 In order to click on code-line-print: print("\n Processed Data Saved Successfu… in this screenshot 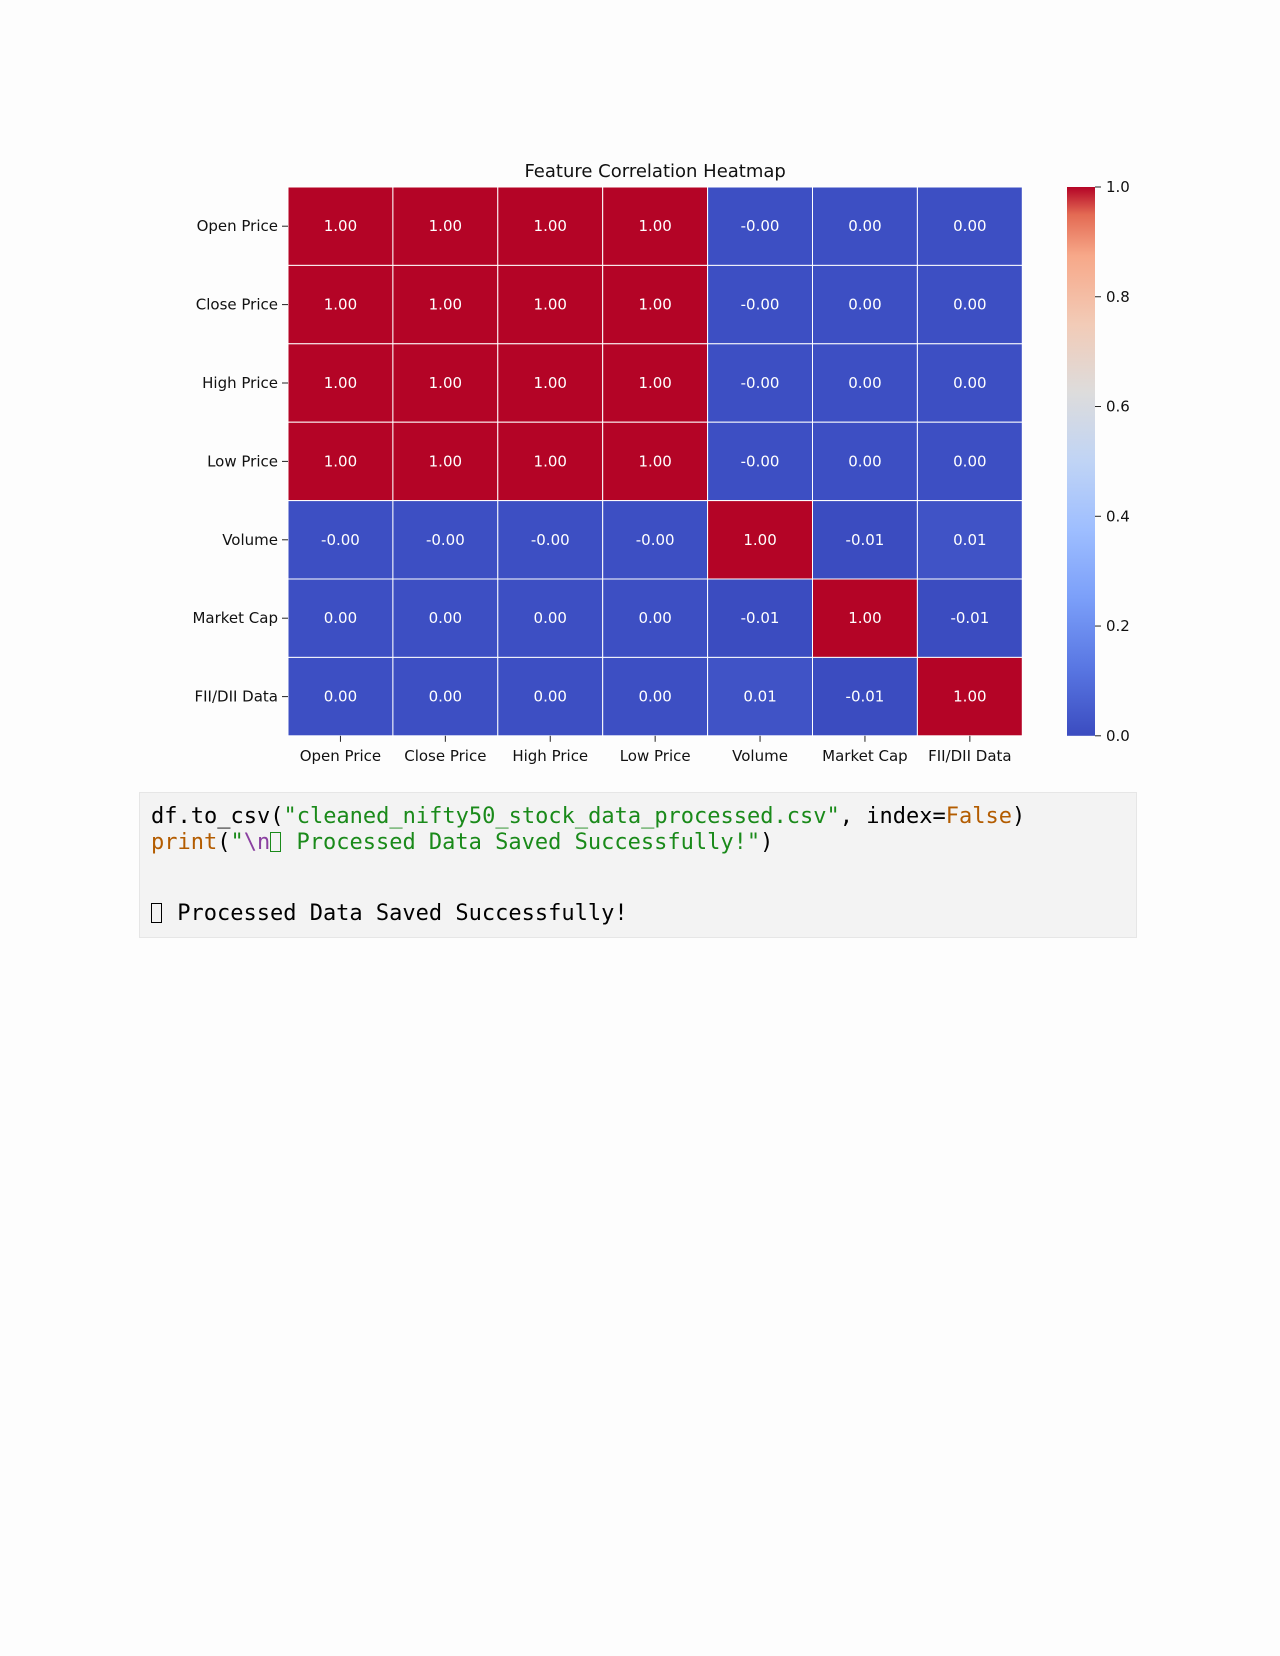, I will do `click(462, 843)`.